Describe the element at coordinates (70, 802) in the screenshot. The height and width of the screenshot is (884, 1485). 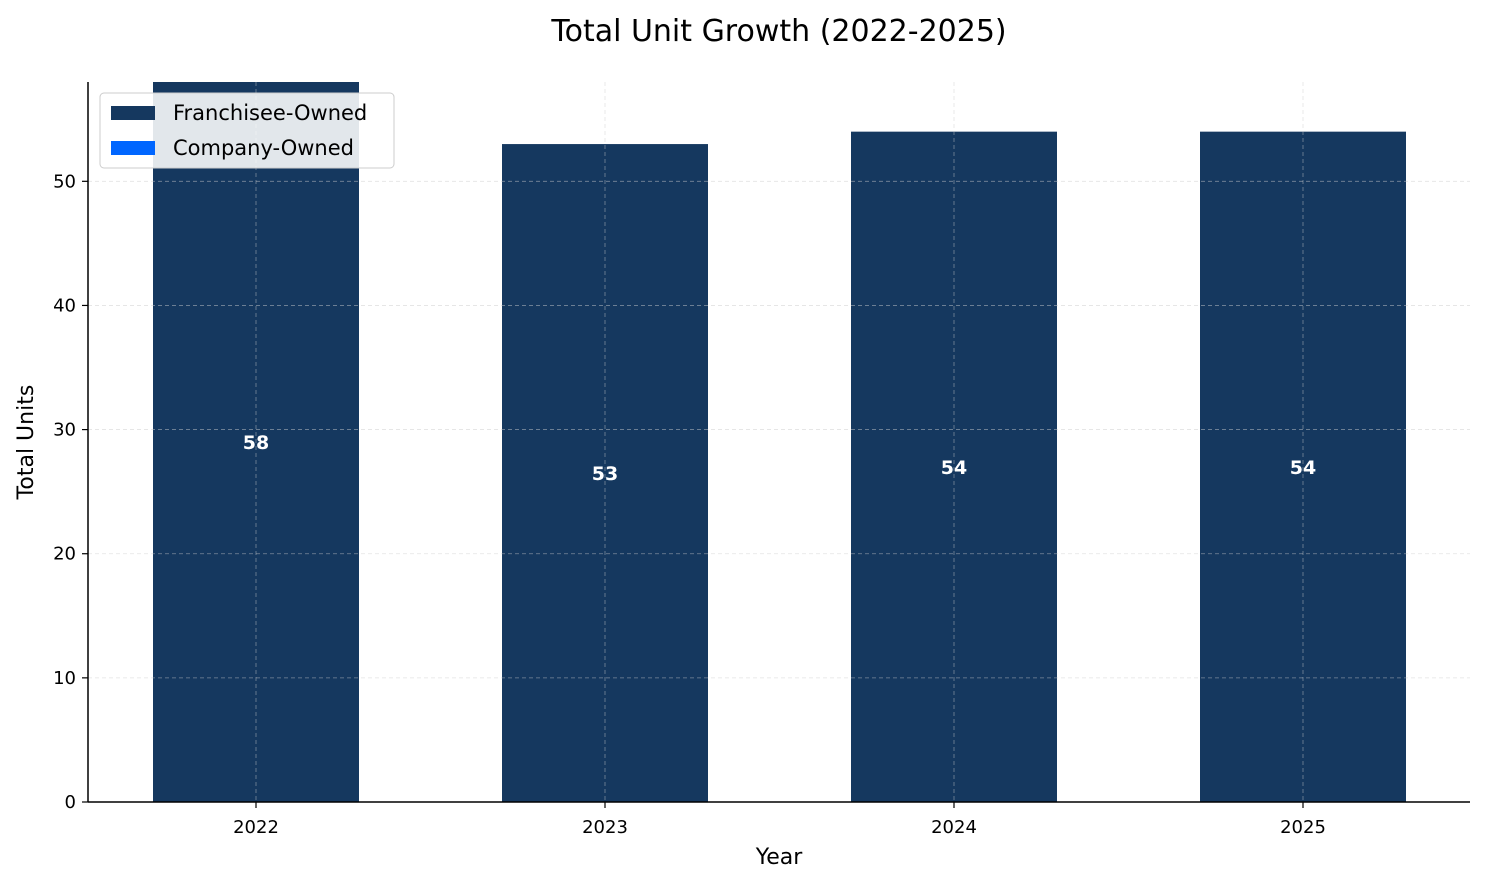
I see `y-tick-label: 0` at that location.